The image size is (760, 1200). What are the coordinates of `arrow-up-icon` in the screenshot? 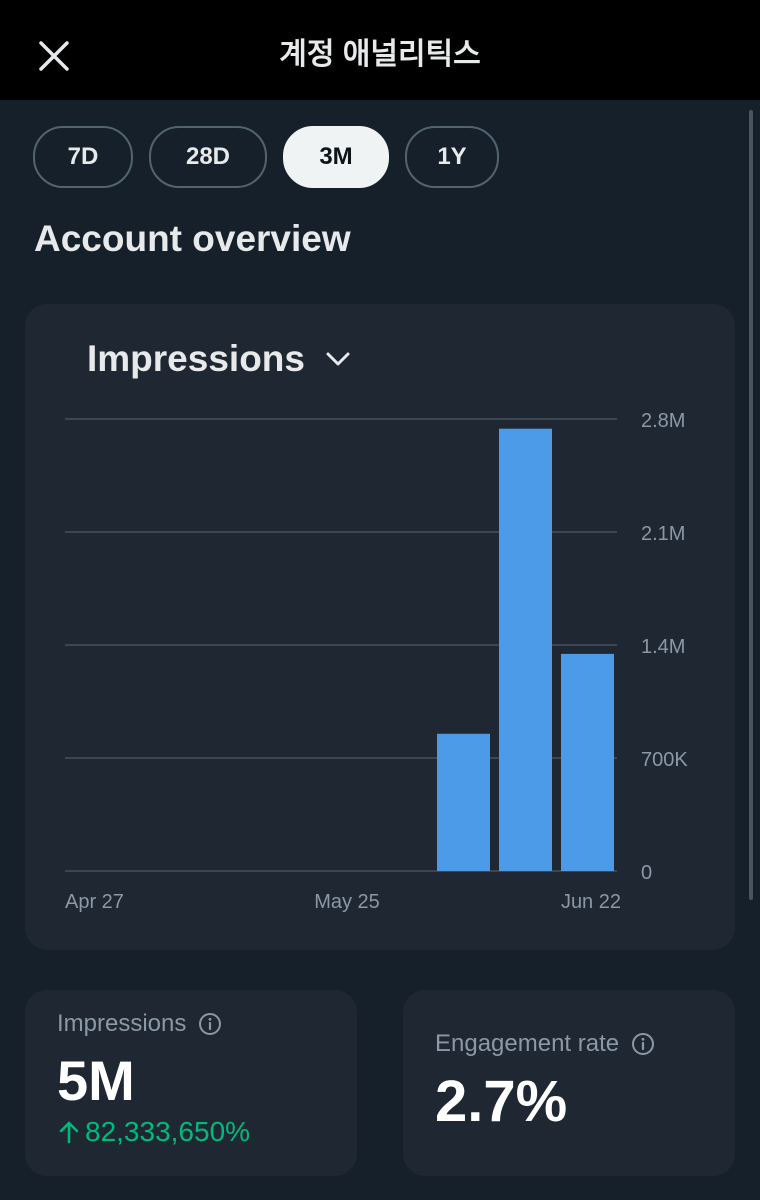 It's located at (69, 1132).